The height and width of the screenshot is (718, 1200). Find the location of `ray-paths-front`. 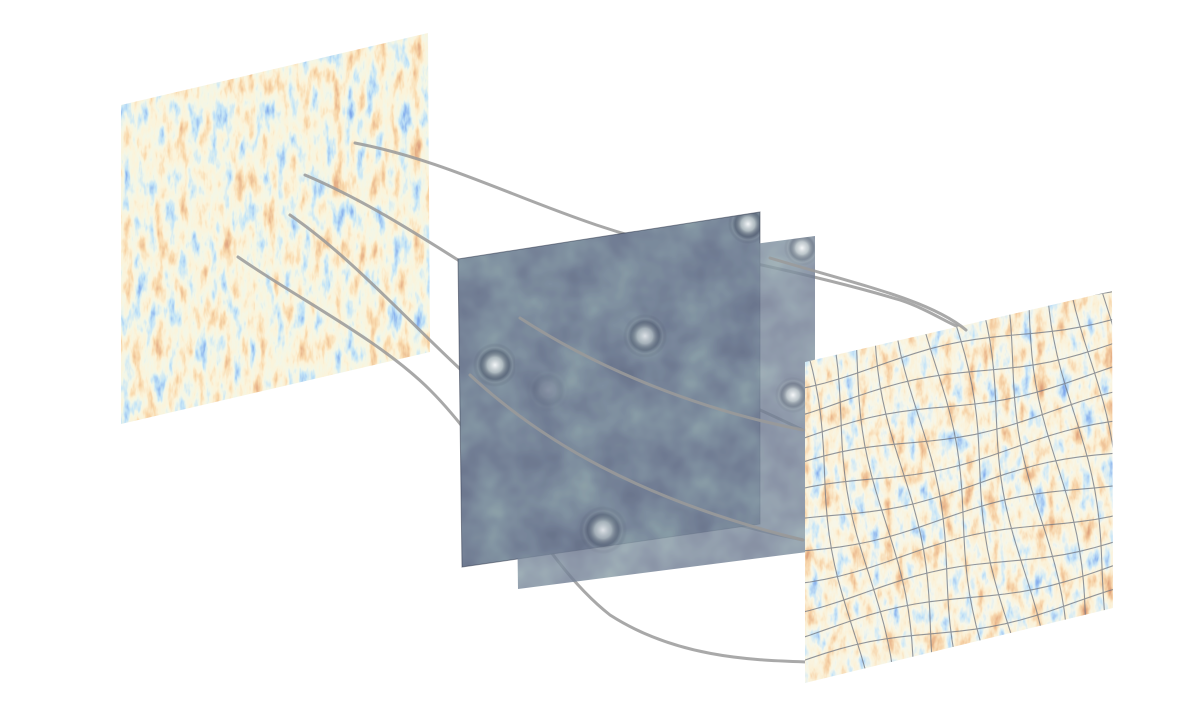

ray-paths-front is located at coordinates (636, 429).